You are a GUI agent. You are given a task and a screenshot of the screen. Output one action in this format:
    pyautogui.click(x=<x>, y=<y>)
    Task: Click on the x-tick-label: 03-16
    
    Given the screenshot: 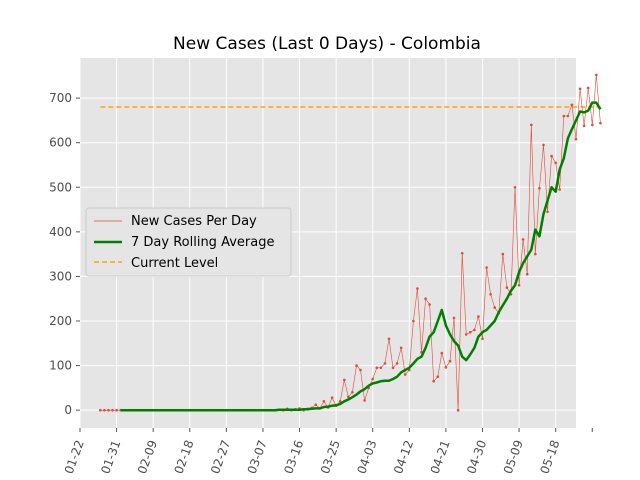 What is the action you would take?
    pyautogui.click(x=293, y=457)
    